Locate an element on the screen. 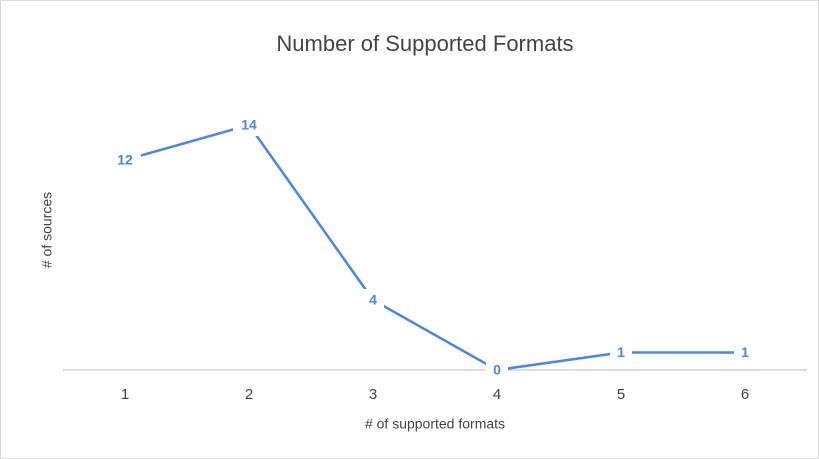 The height and width of the screenshot is (459, 819). x-tick-label: 3 is located at coordinates (373, 394).